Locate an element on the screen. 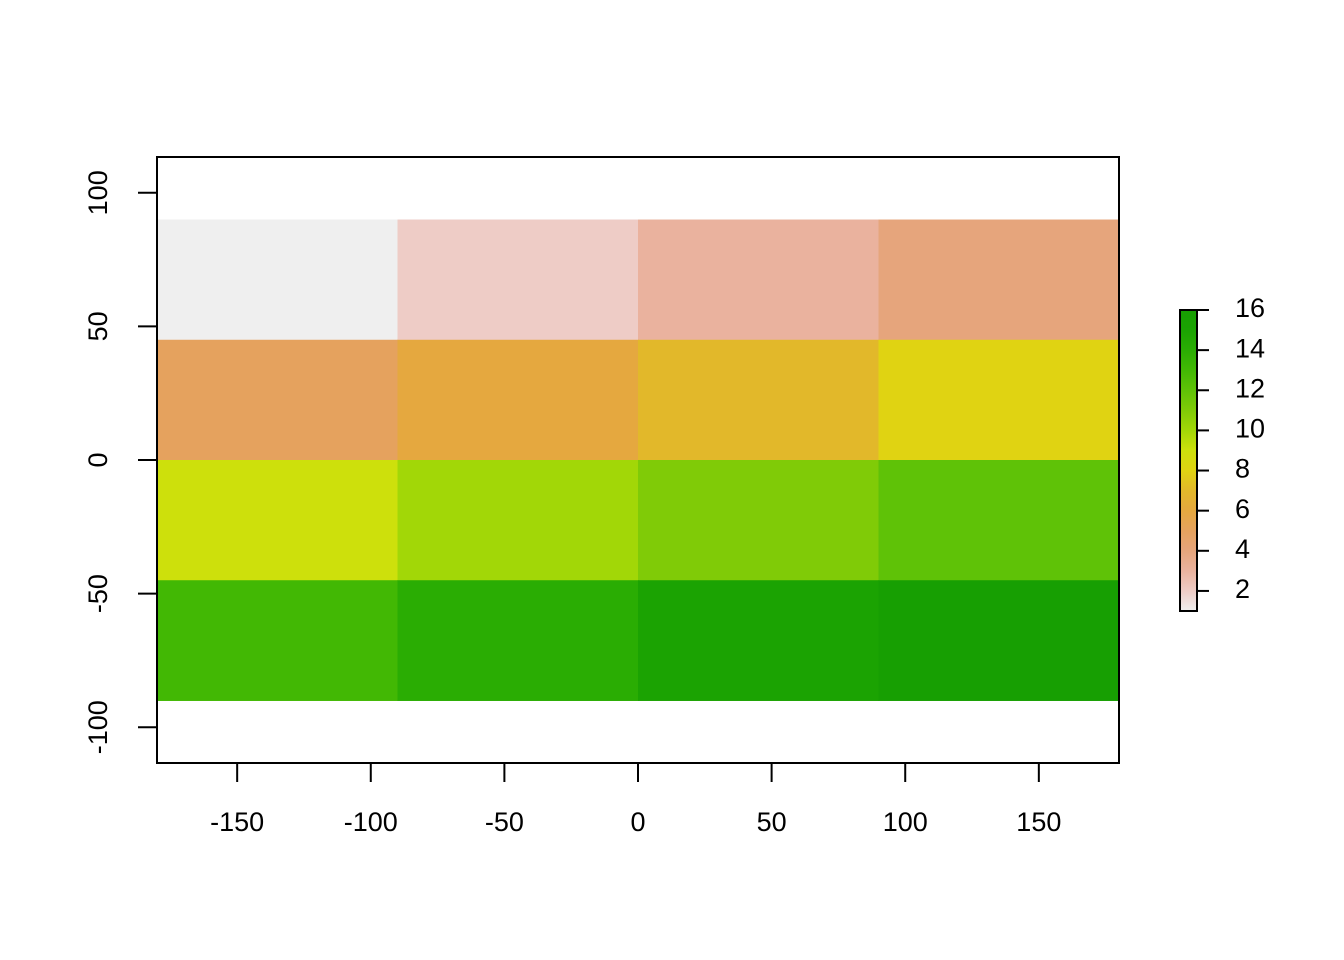 This screenshot has width=1344, height=960. x-tick-label: 150 is located at coordinates (1038, 822).